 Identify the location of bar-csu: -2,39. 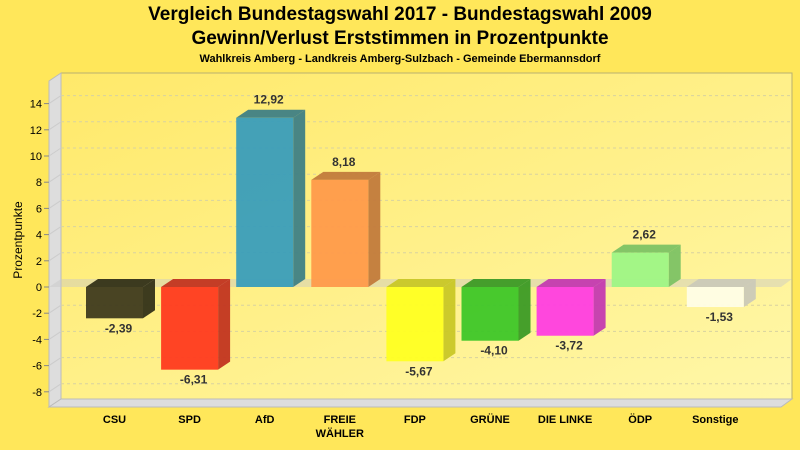
(120, 307).